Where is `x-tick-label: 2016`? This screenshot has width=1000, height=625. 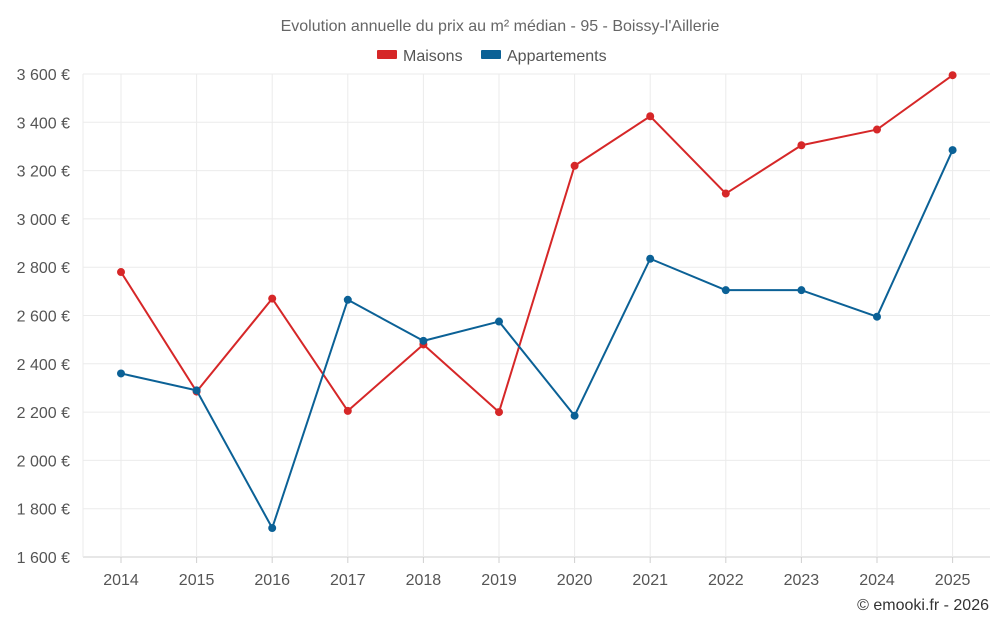
x-tick-label: 2016 is located at coordinates (272, 580).